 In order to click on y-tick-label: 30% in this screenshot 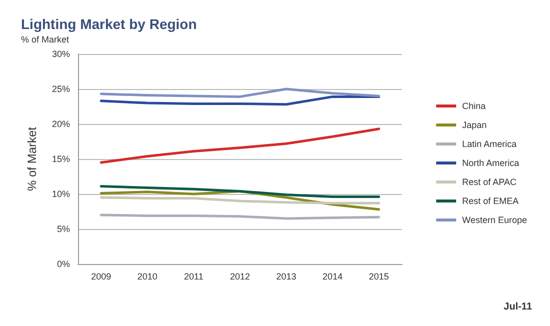, I will do `click(61, 54)`.